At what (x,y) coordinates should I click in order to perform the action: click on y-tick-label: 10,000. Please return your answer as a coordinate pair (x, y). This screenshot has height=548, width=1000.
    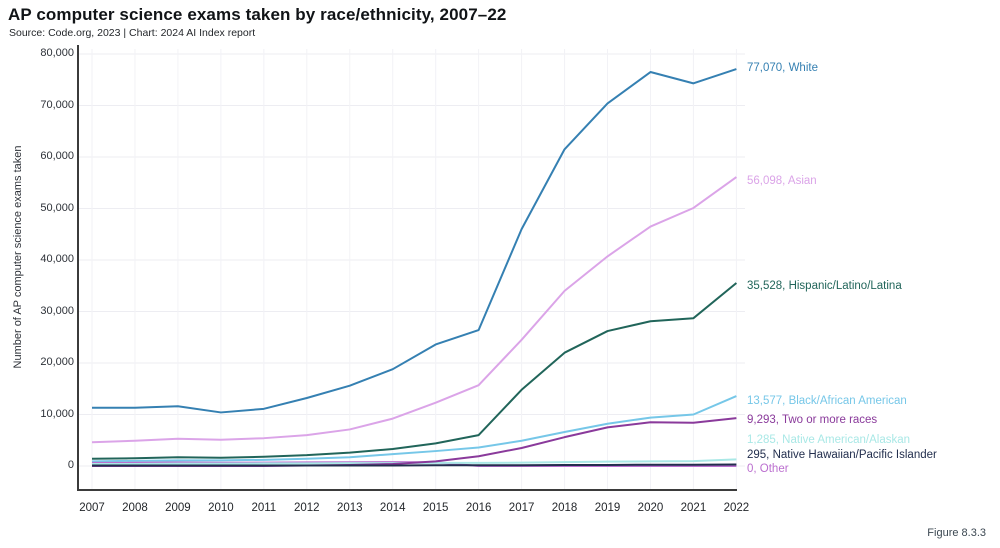
    Looking at the image, I should click on (57, 413).